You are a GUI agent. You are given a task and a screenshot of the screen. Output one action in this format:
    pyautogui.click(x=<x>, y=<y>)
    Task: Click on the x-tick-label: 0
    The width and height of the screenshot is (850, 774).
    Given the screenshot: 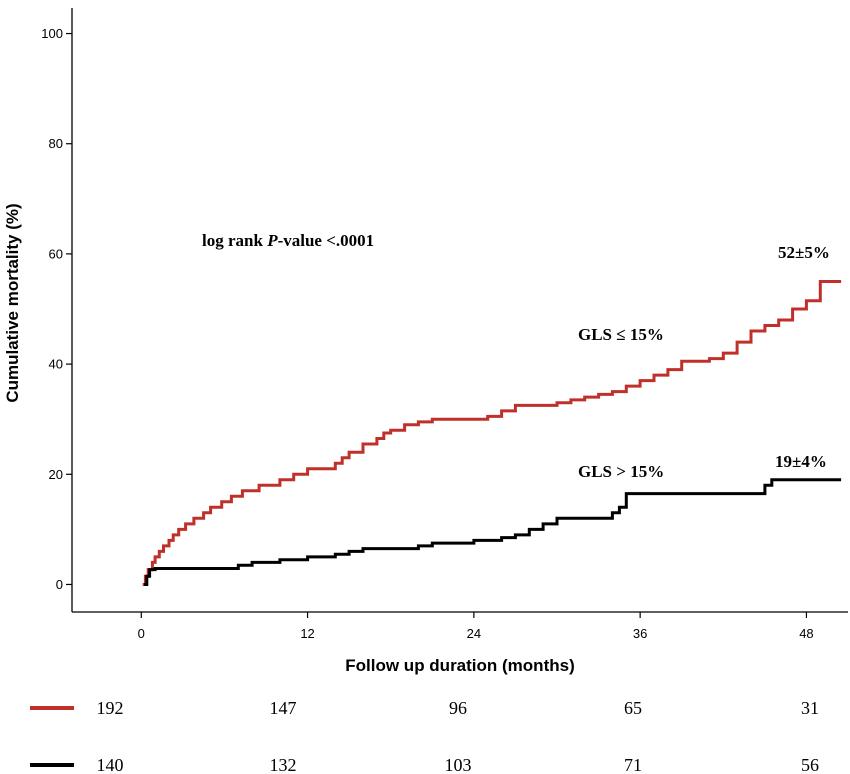 What is the action you would take?
    pyautogui.click(x=141, y=633)
    